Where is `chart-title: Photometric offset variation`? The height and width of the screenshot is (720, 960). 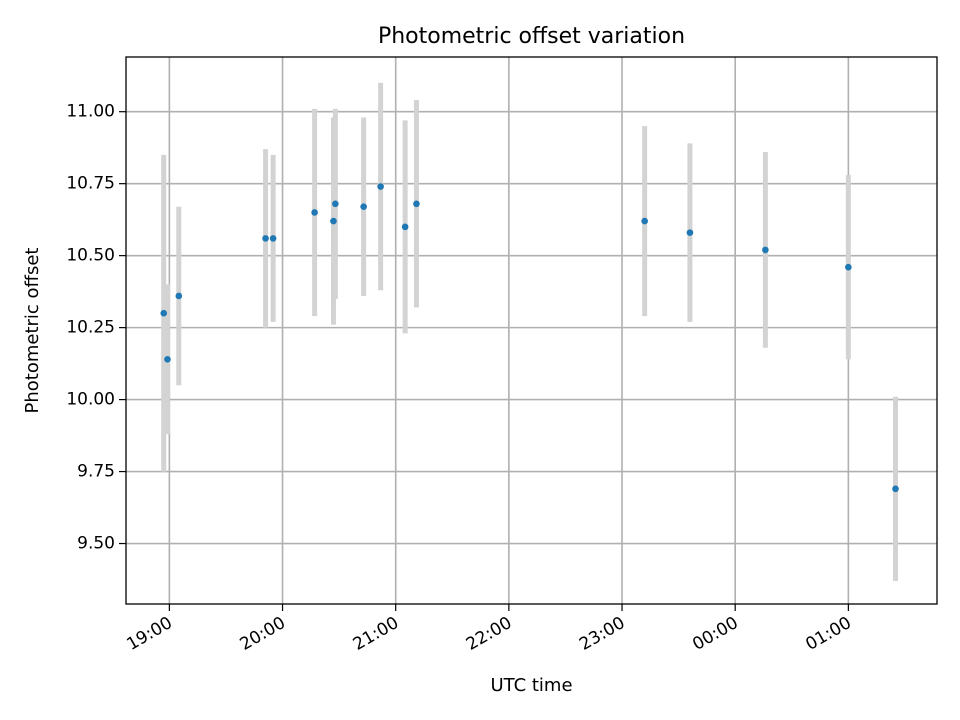
chart-title: Photometric offset variation is located at coordinates (531, 36).